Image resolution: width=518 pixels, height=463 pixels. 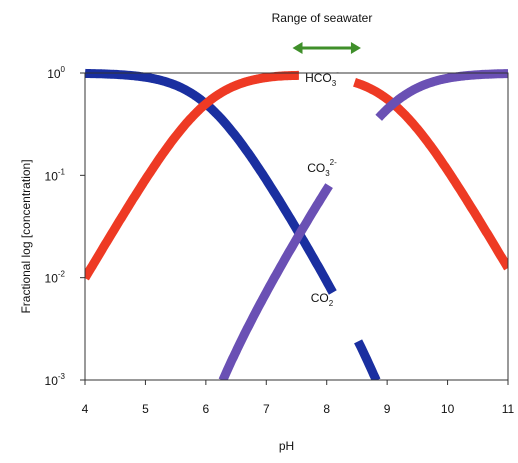 I want to click on x-tick-label: 7, so click(x=266, y=409).